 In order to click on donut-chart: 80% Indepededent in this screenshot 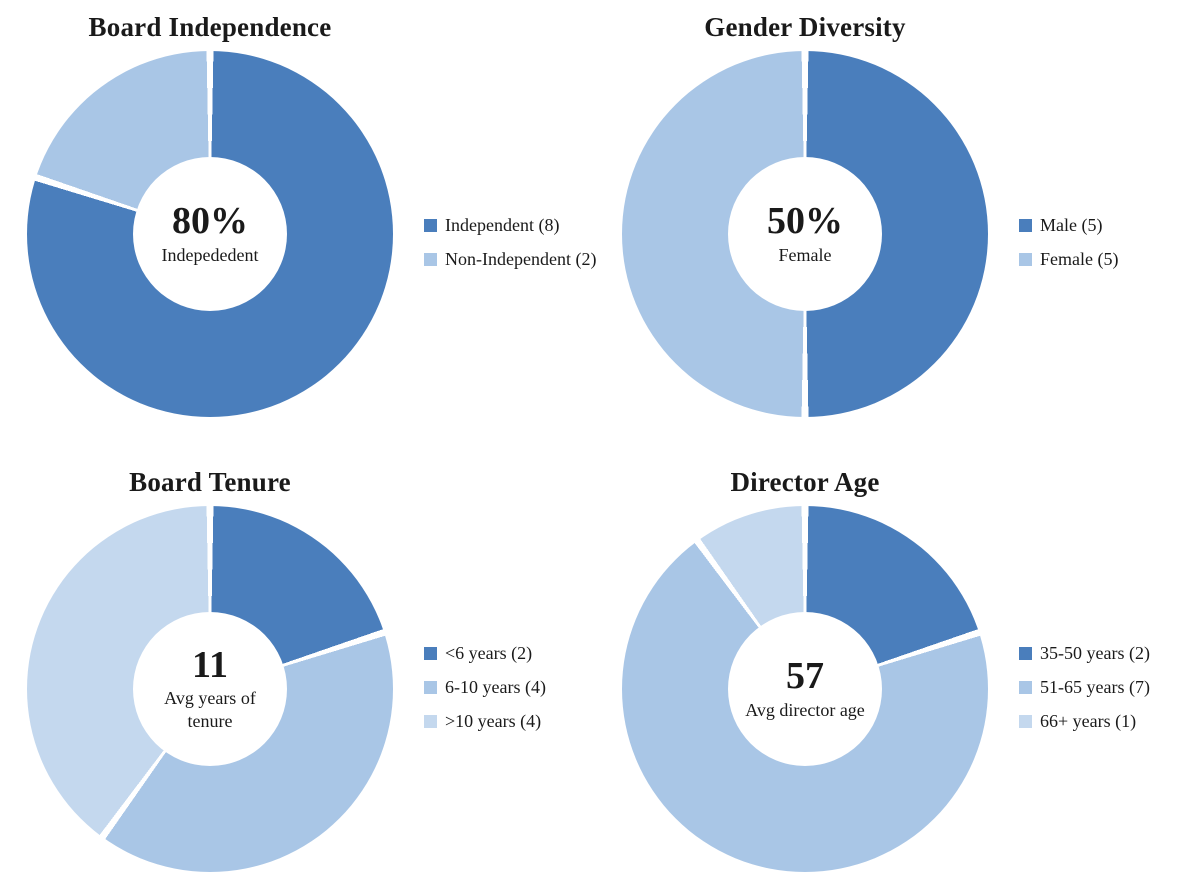, I will do `click(210, 234)`.